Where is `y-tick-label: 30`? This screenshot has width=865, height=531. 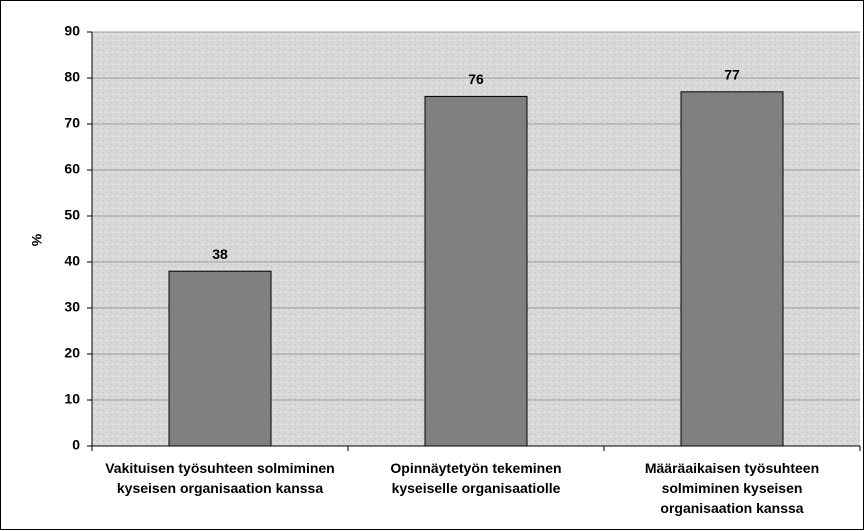
y-tick-label: 30 is located at coordinates (72, 307).